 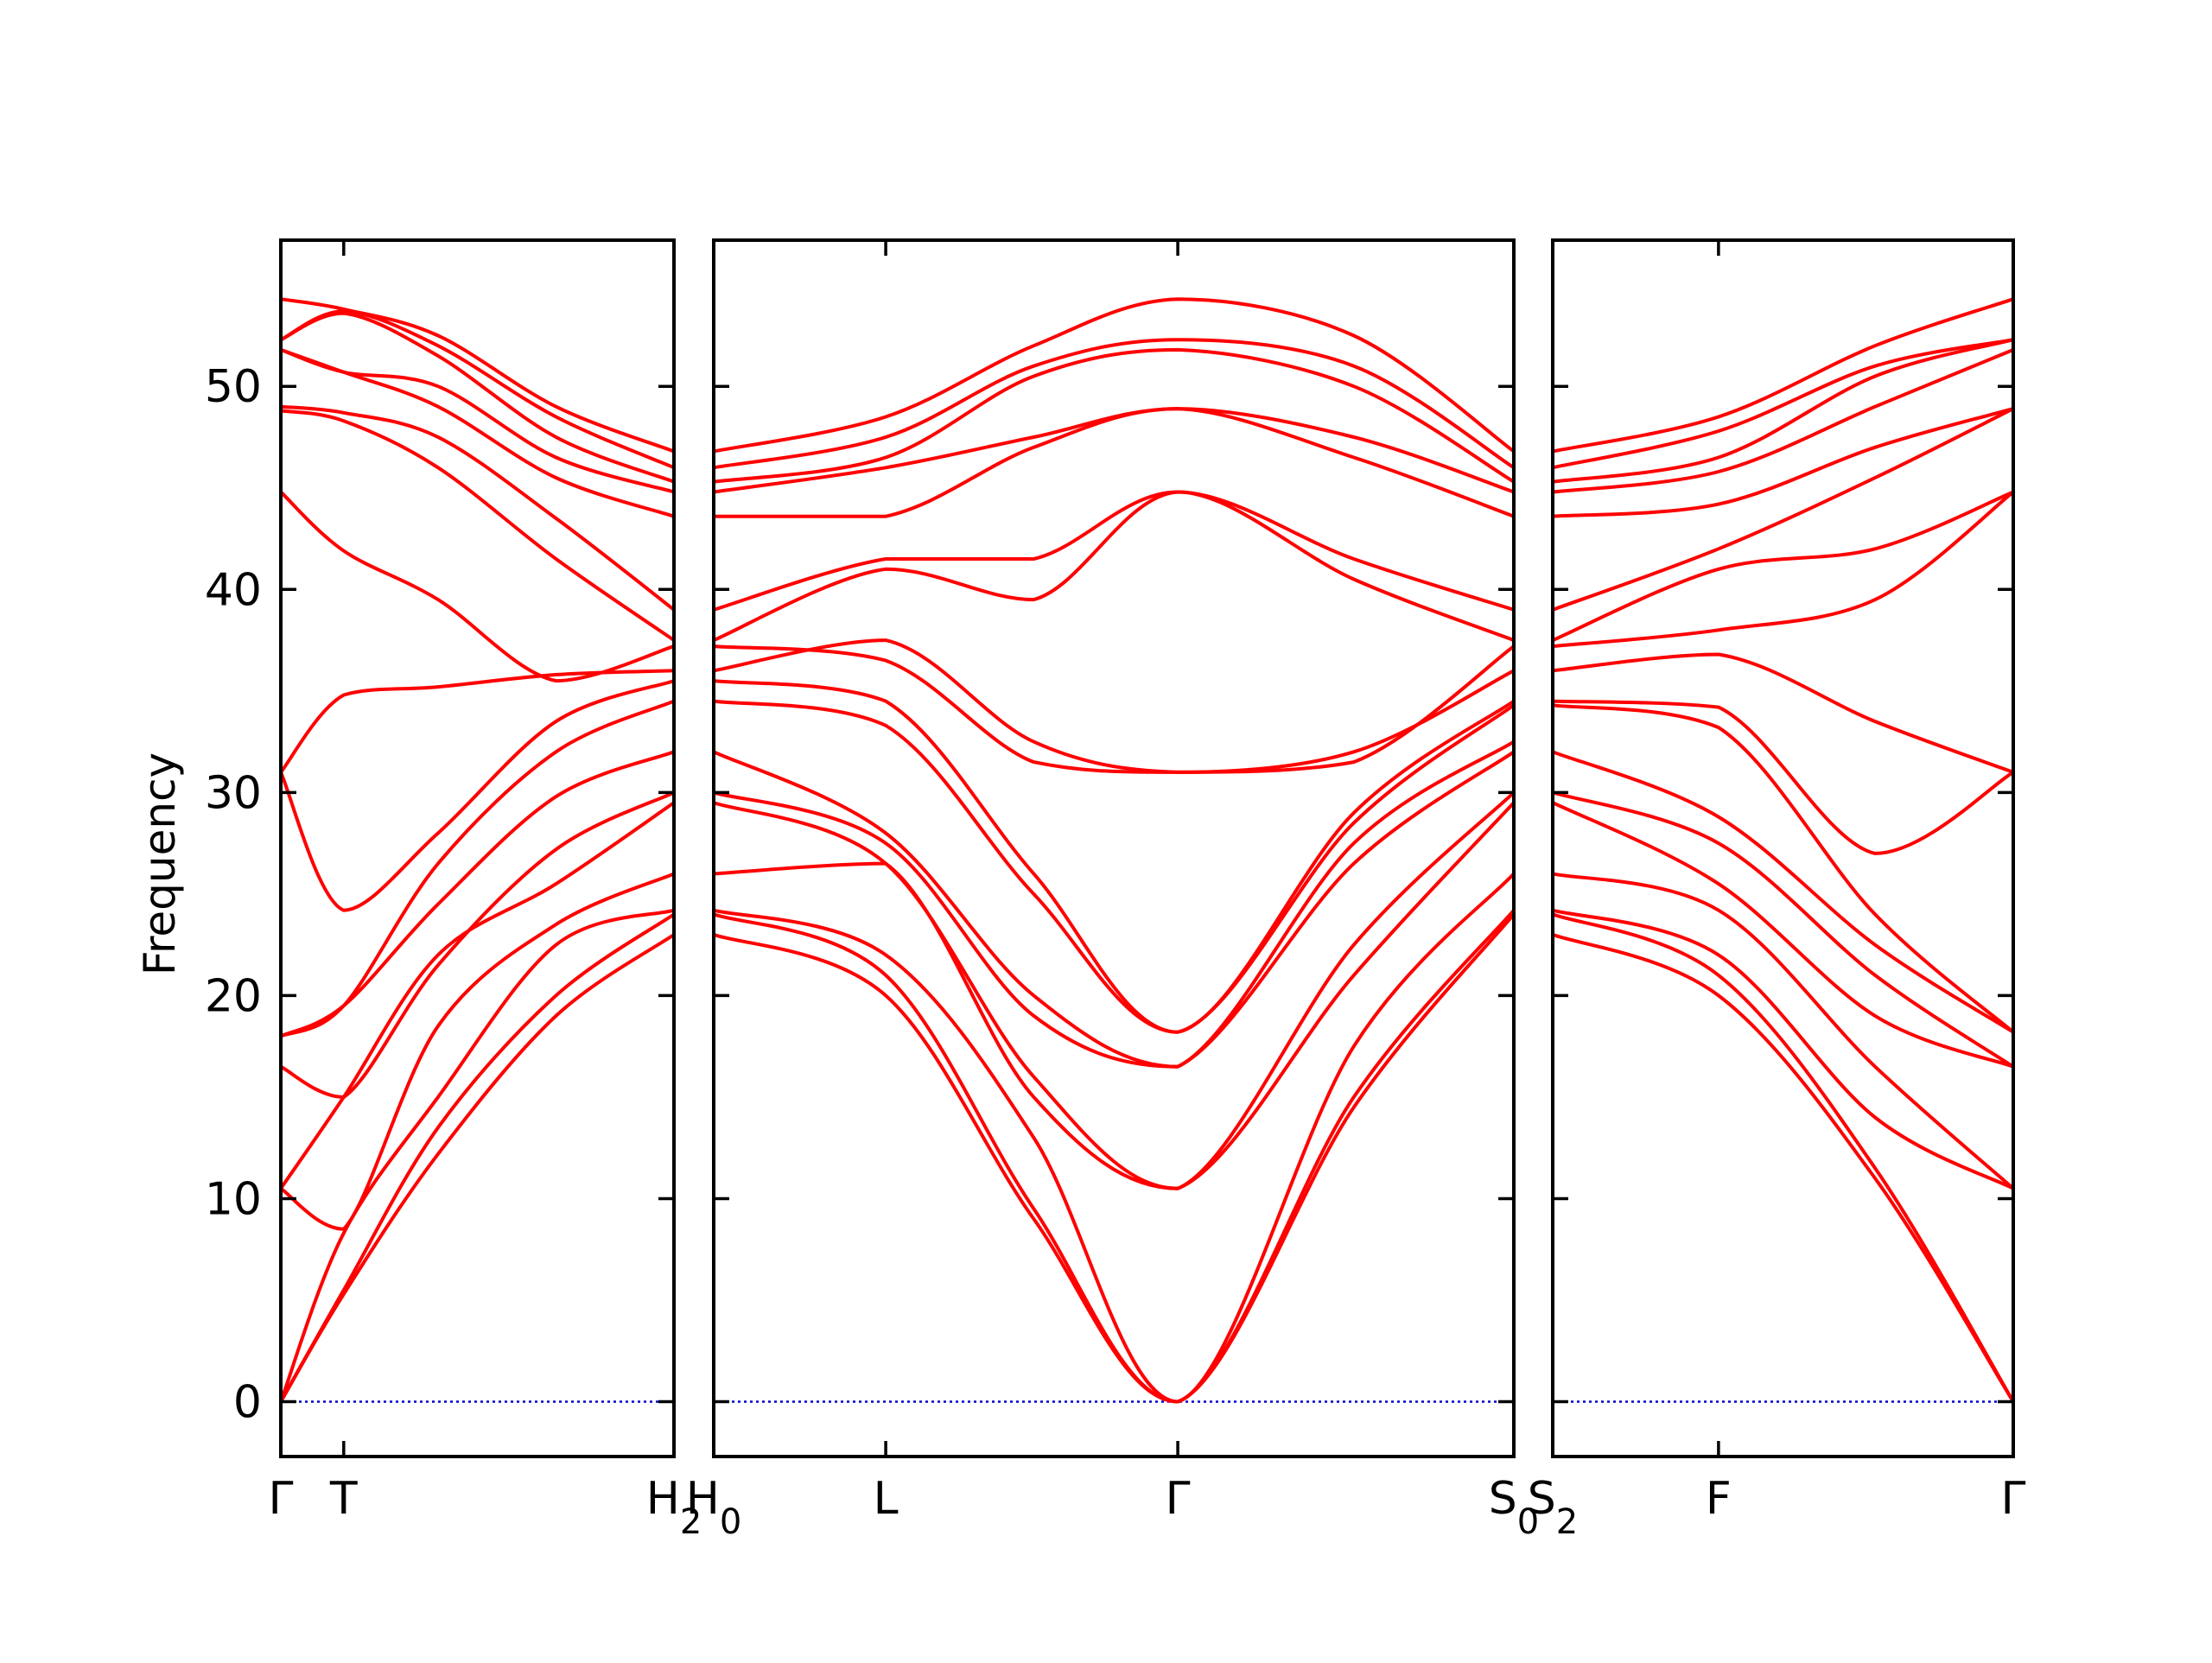 What do you see at coordinates (886, 1499) in the screenshot?
I see `x-tick-label: L` at bounding box center [886, 1499].